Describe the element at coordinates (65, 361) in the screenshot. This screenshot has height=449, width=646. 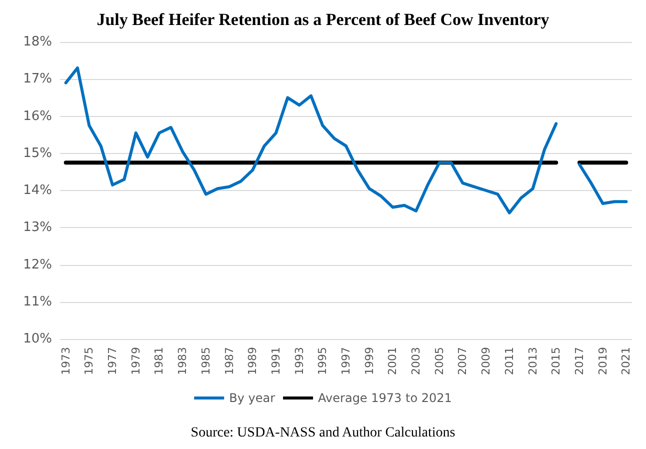
I see `x-tick-label: 1973` at that location.